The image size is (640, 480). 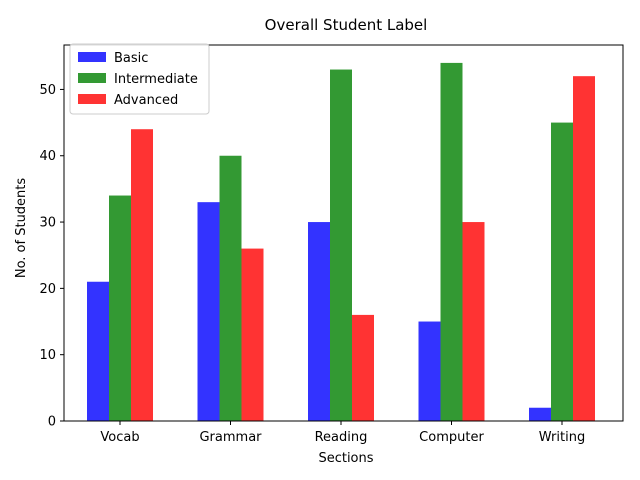 I want to click on x-tick-label: Writing, so click(x=562, y=437).